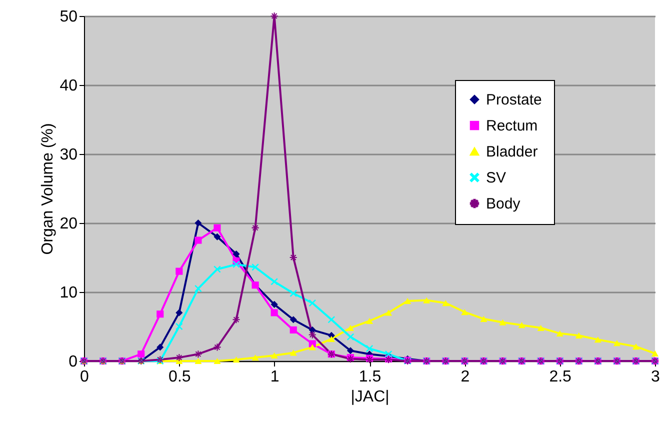  I want to click on x-tick-label: 0.5, so click(179, 377).